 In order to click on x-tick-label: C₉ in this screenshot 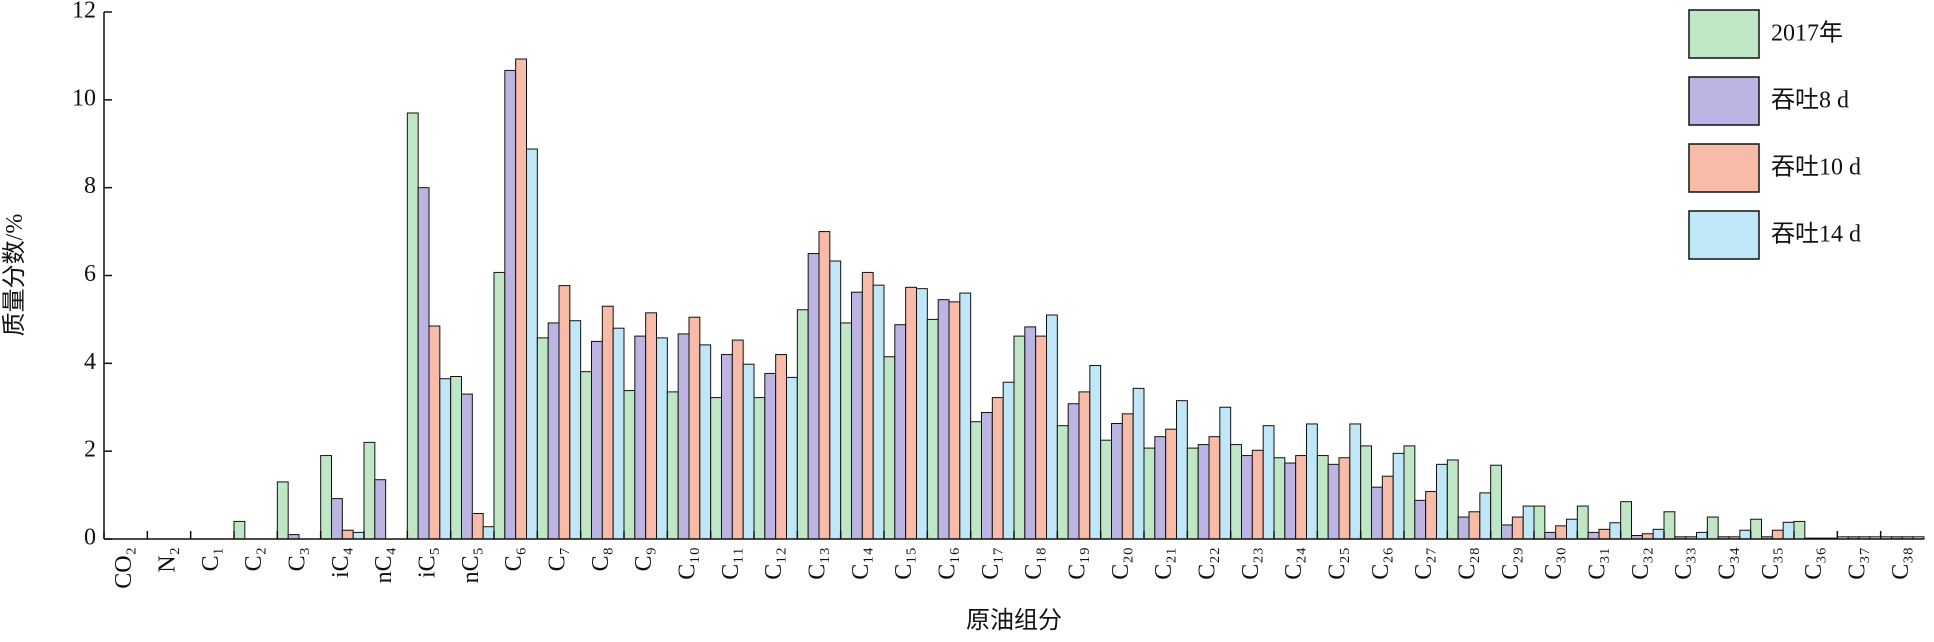, I will do `click(644, 559)`.